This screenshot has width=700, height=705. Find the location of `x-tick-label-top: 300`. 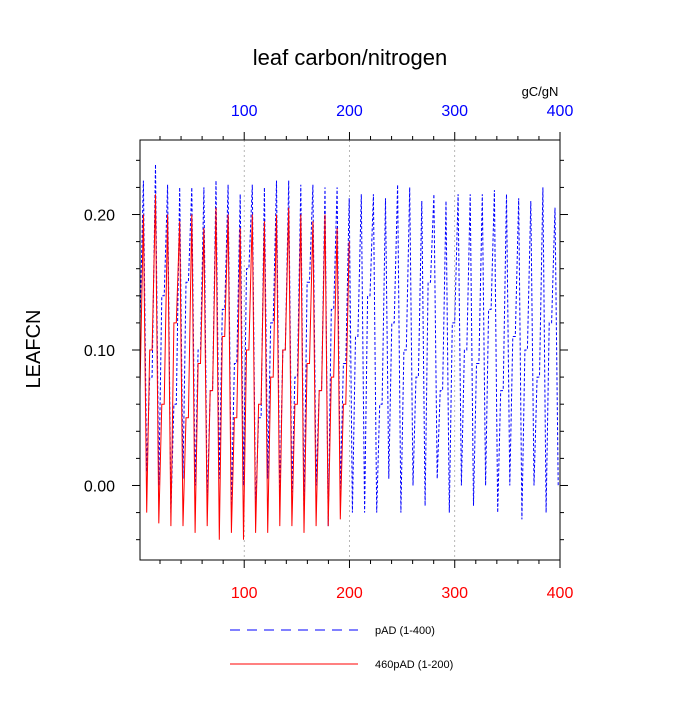

x-tick-label-top: 300 is located at coordinates (454, 111).